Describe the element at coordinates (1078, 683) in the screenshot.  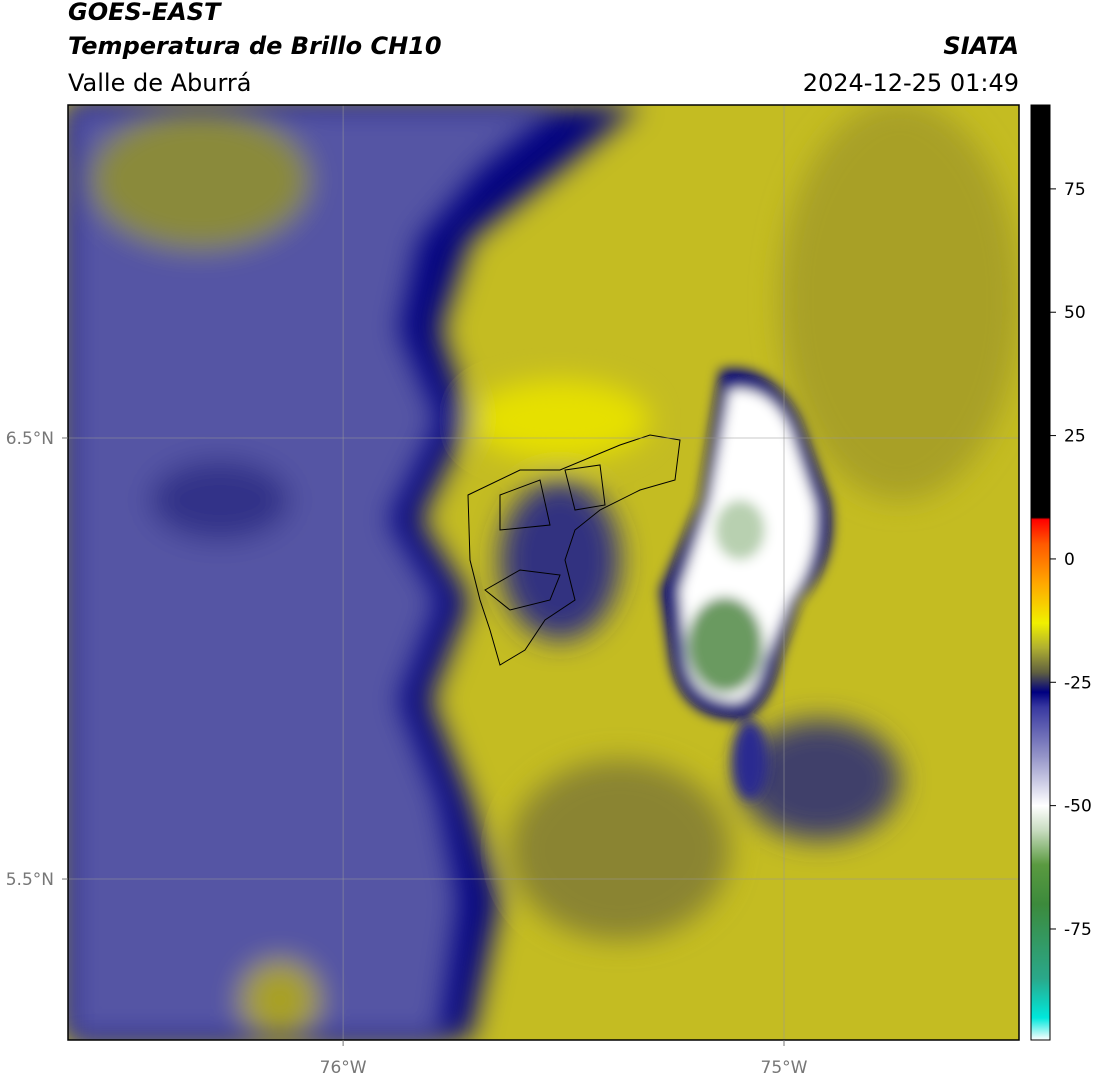
I see `colorbar-tick-label: -25` at that location.